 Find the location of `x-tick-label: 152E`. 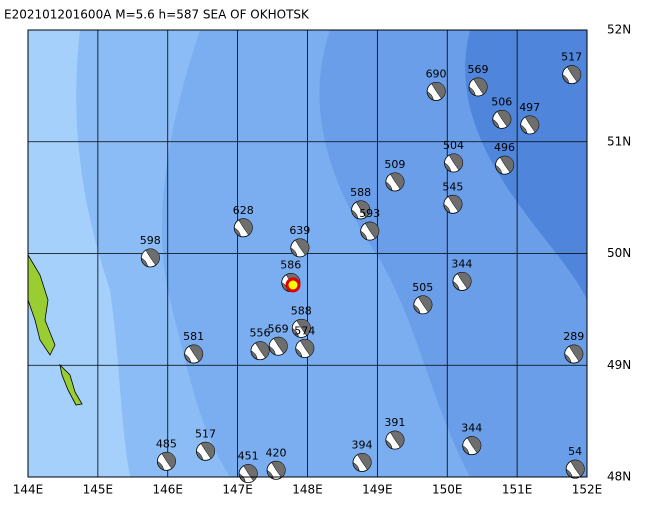

x-tick-label: 152E is located at coordinates (587, 490).